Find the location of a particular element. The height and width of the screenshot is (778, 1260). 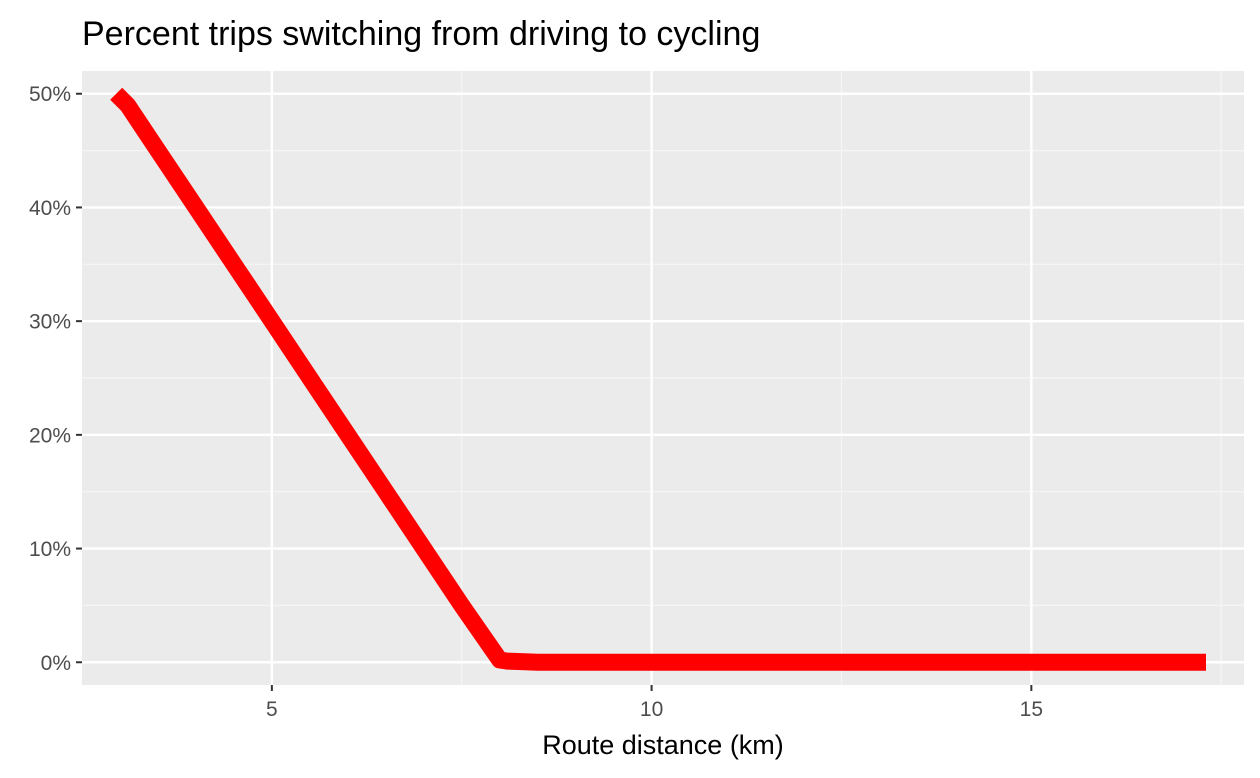

y-tick-label: 10% is located at coordinates (50, 549).